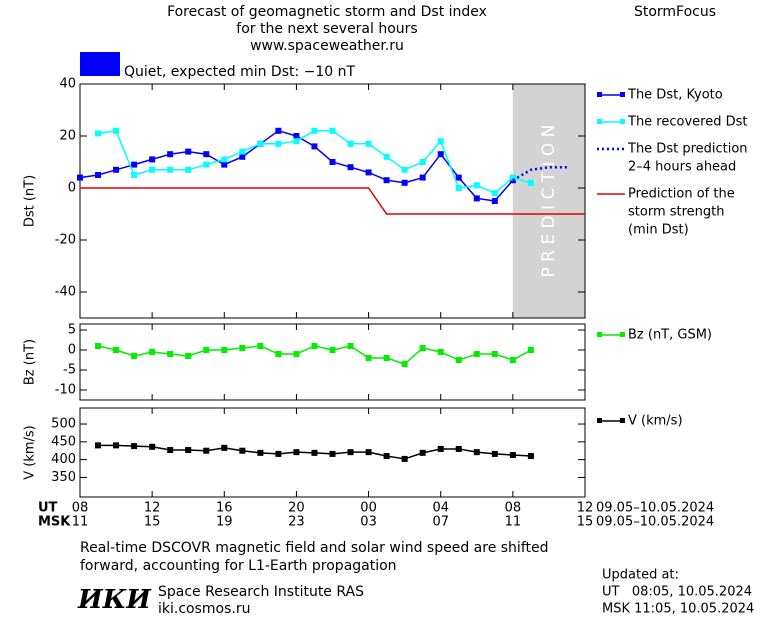  What do you see at coordinates (65, 292) in the screenshot?
I see `y-tick-label: -40` at bounding box center [65, 292].